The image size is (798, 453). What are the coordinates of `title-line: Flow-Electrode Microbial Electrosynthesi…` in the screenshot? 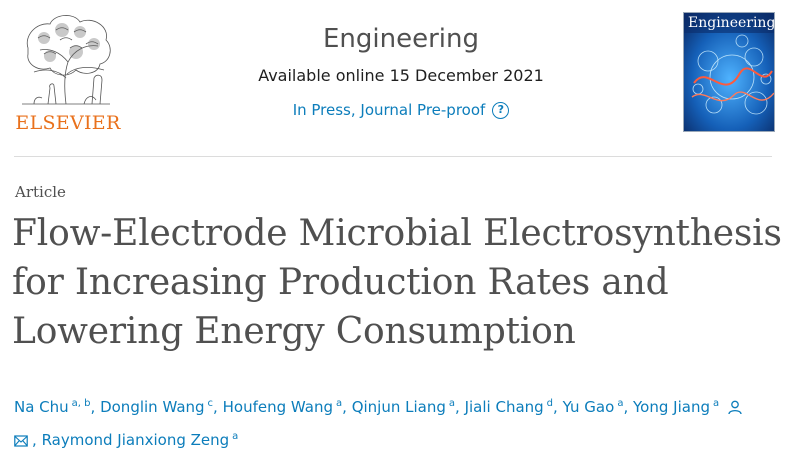 It's located at (397, 233).